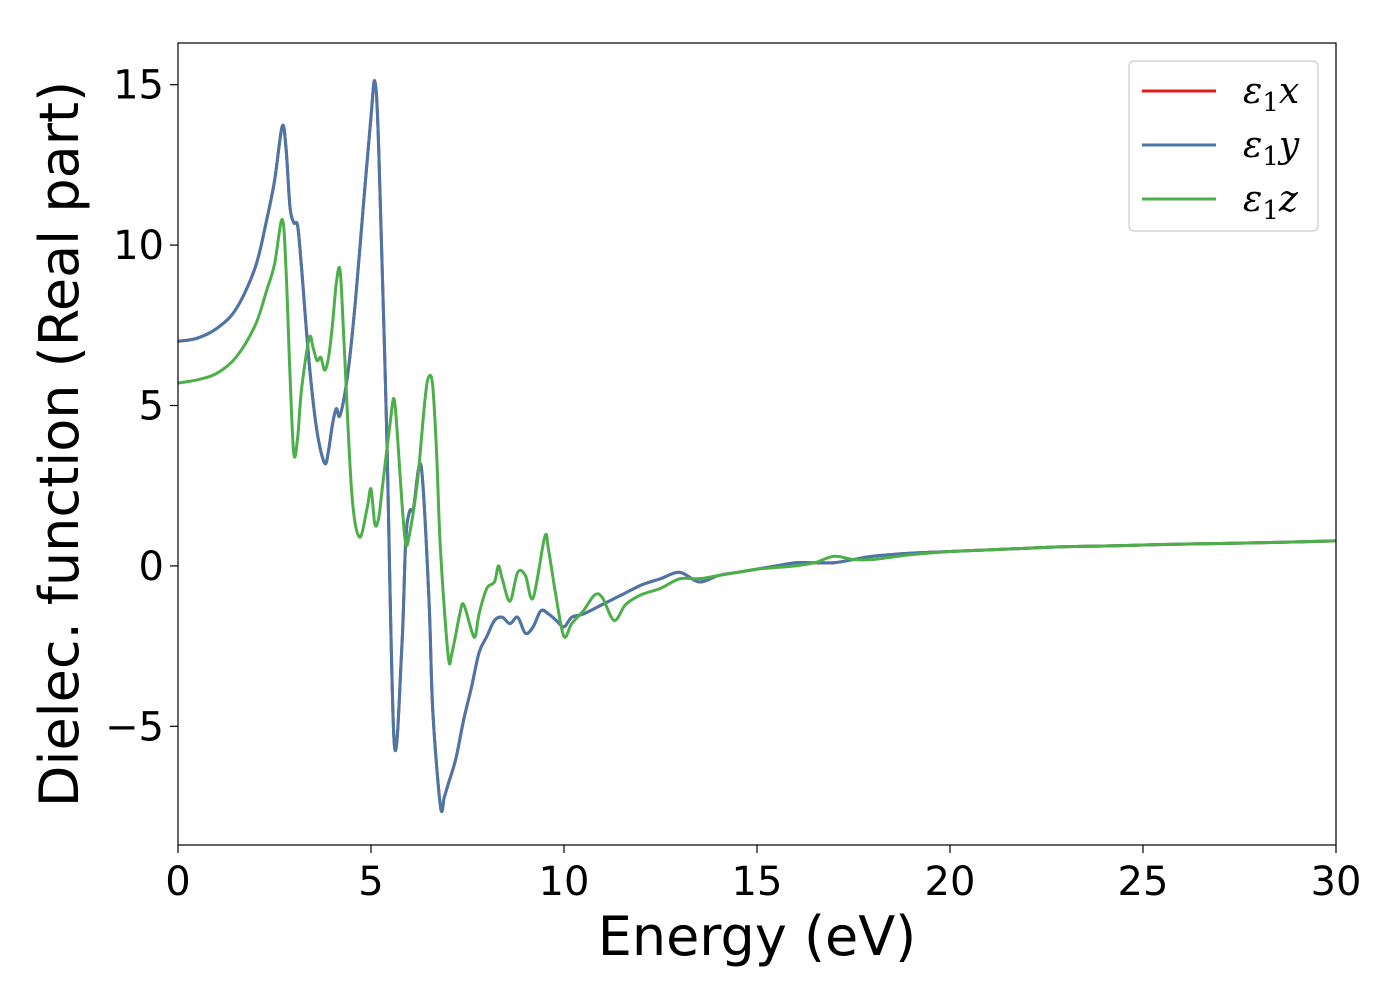  What do you see at coordinates (138, 246) in the screenshot?
I see `y-tick-label: 10` at bounding box center [138, 246].